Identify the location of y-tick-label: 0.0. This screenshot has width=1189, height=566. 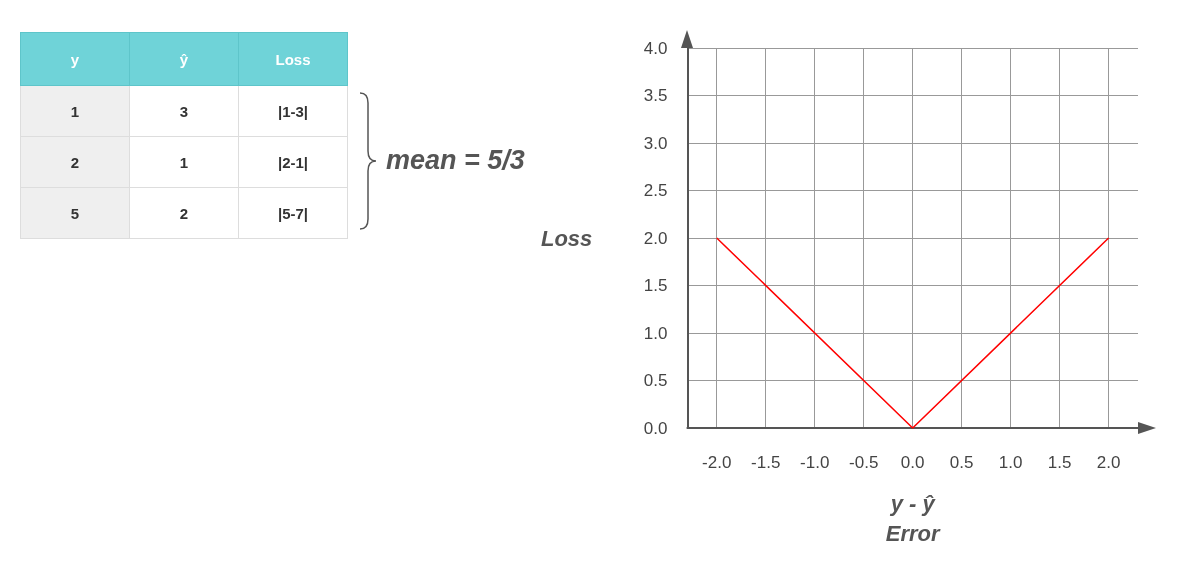
(655, 428).